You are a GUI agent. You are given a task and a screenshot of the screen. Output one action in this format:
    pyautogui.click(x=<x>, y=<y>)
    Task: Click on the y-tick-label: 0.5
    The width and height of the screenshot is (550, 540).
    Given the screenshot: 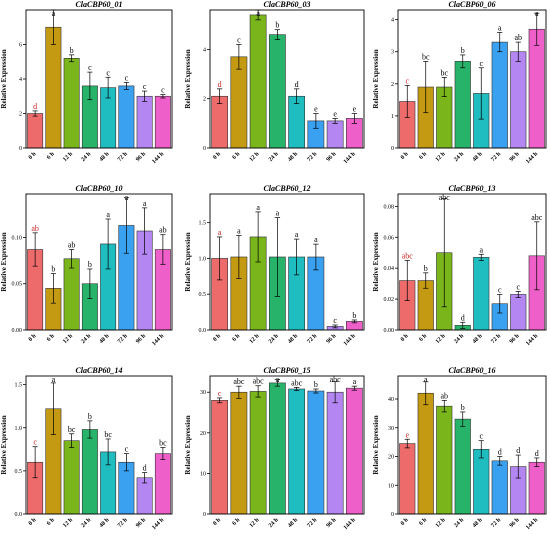 What is the action you would take?
    pyautogui.click(x=19, y=472)
    